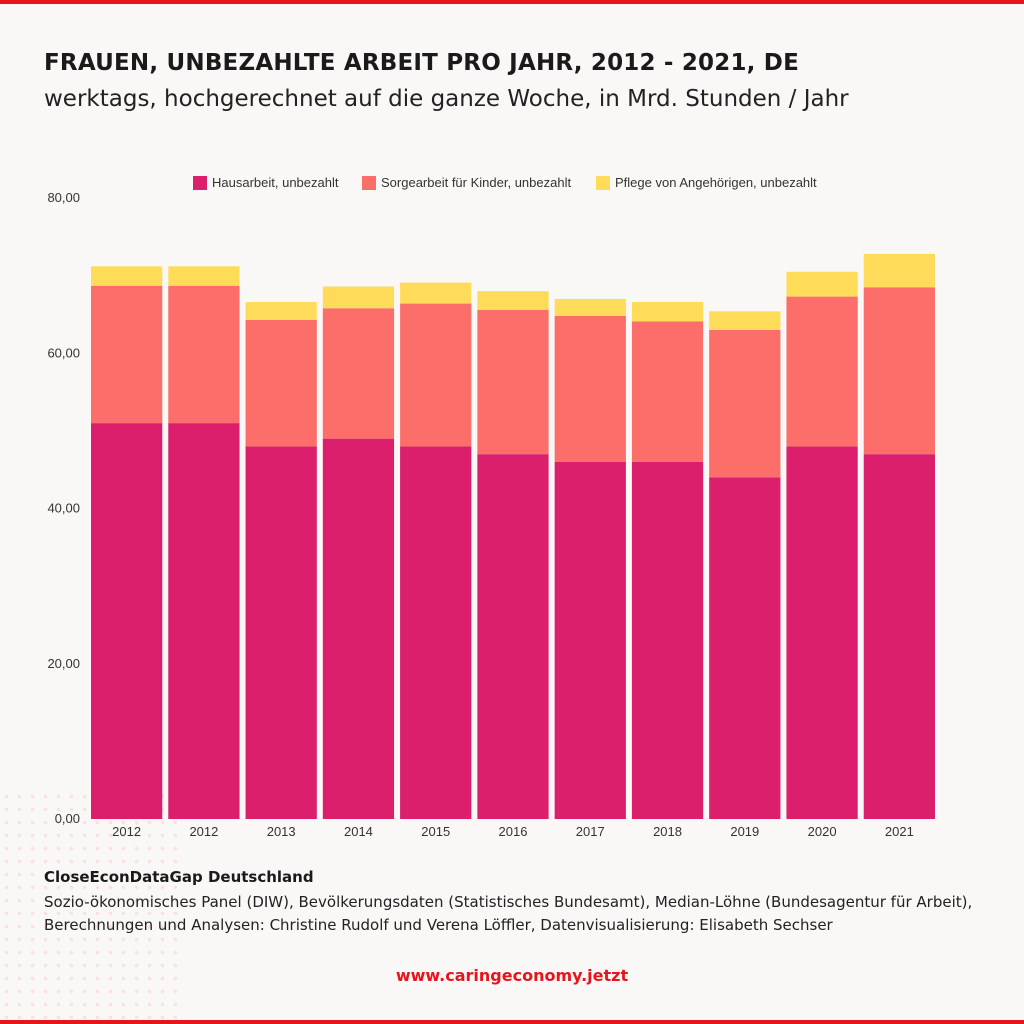  I want to click on source-title: CloseEconDataGap Deutschland, so click(179, 877).